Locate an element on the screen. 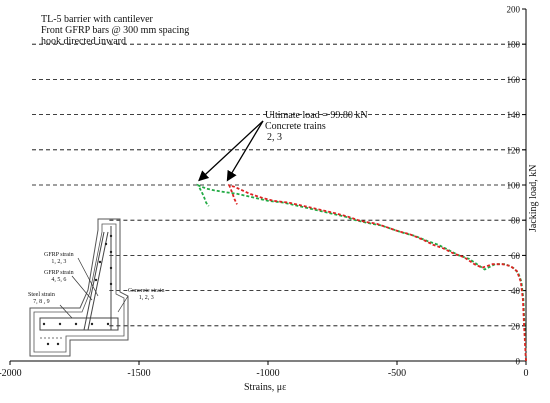 This screenshot has width=550, height=403. y-tick-label: 100 is located at coordinates (514, 186).